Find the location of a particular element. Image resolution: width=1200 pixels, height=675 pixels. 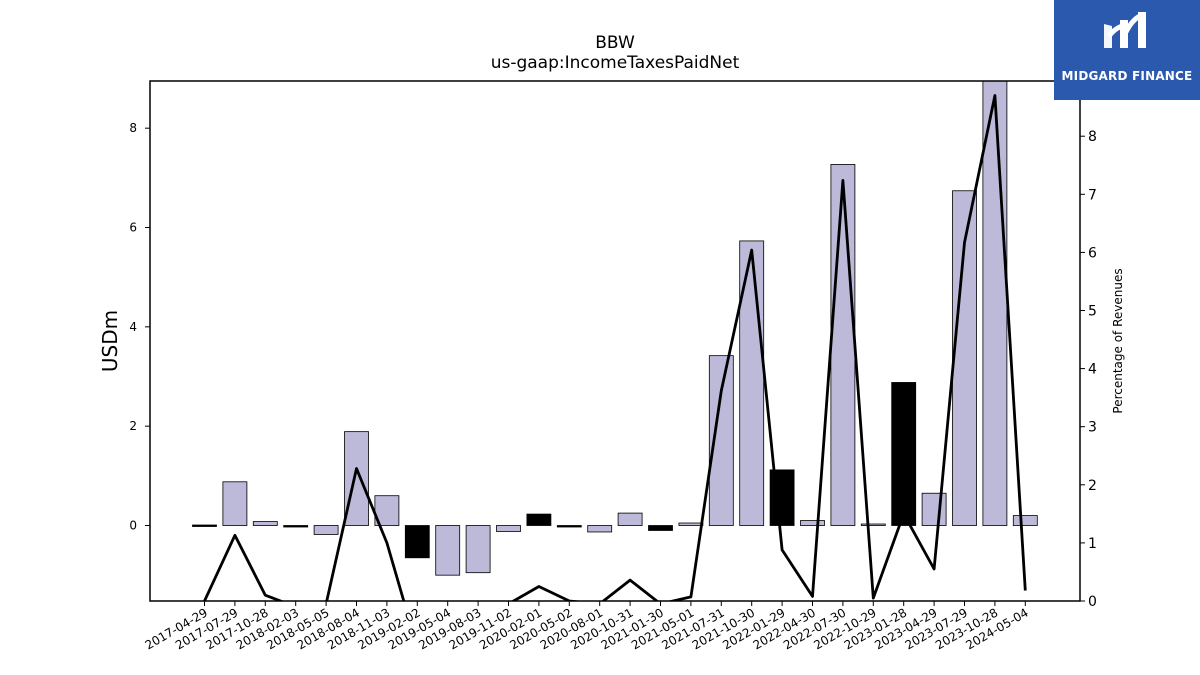

y2-tick-label: 4 is located at coordinates (1092, 370).